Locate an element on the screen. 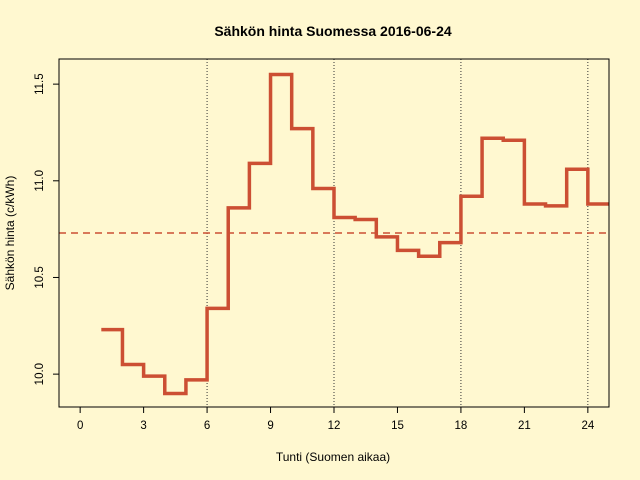 Image resolution: width=640 pixels, height=480 pixels. x-tick-label: 12 is located at coordinates (334, 426).